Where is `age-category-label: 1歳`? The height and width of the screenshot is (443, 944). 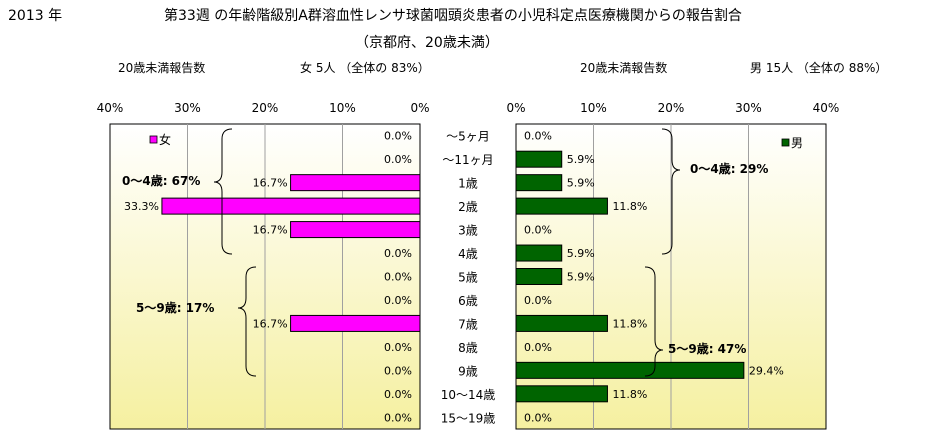 age-category-label: 1歳 is located at coordinates (468, 184).